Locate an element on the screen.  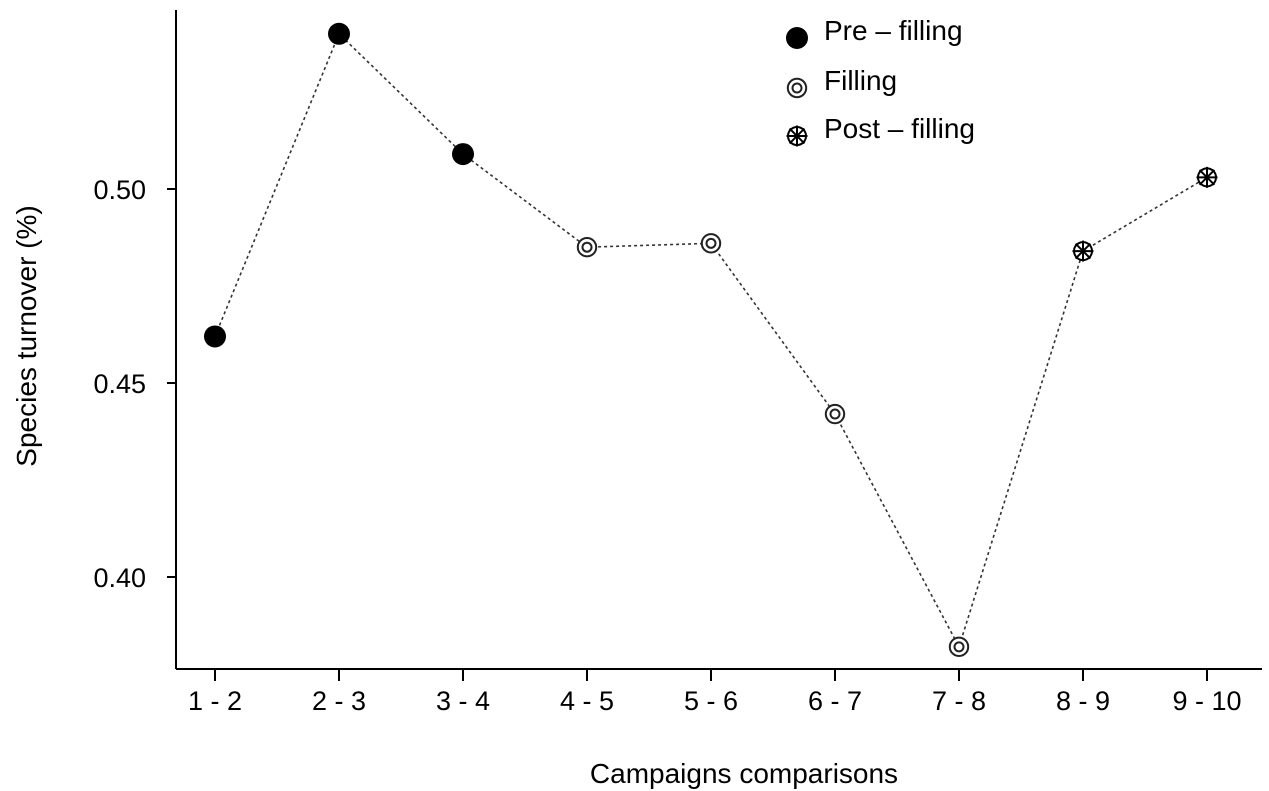
legend-marker-filling is located at coordinates (797, 88).